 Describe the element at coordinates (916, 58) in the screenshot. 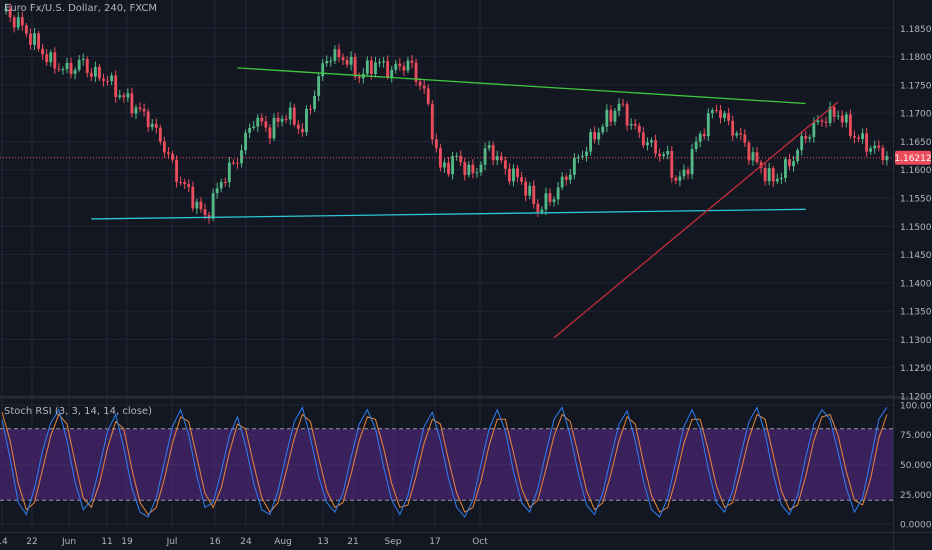

I see `price-tick-label: 1.18000` at that location.